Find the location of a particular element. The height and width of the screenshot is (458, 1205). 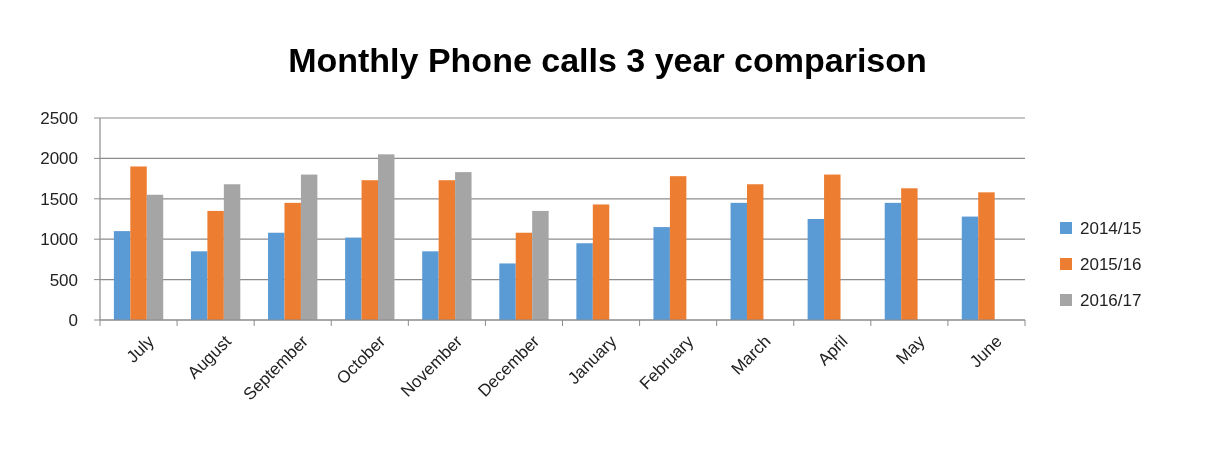

y-tick-label: 1000 is located at coordinates (59, 240).